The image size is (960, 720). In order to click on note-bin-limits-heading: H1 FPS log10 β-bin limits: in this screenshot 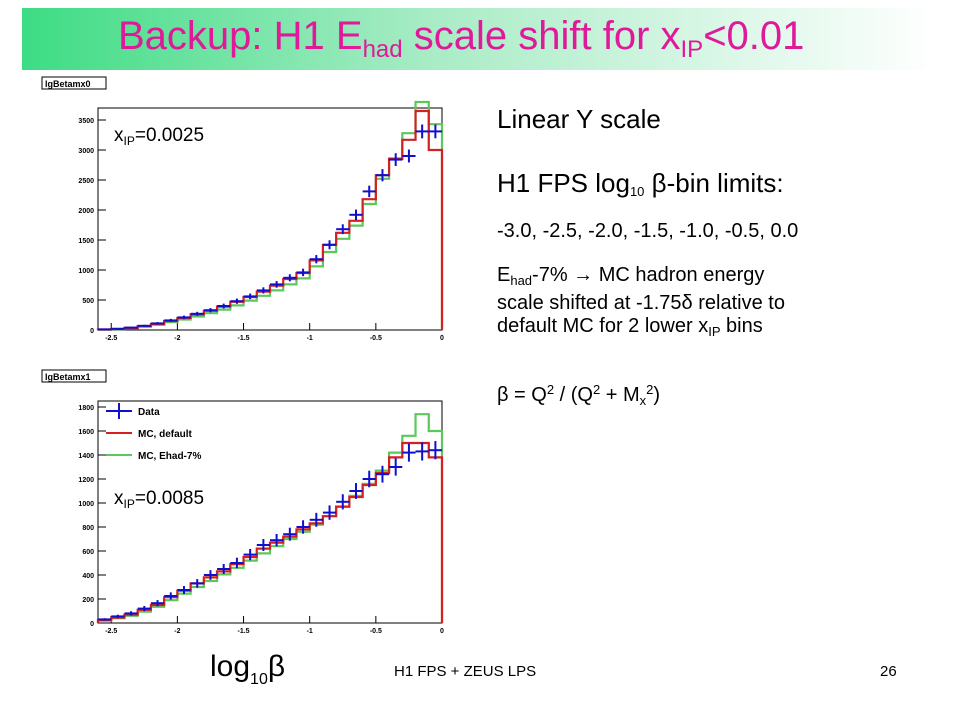, I will do `click(640, 183)`.